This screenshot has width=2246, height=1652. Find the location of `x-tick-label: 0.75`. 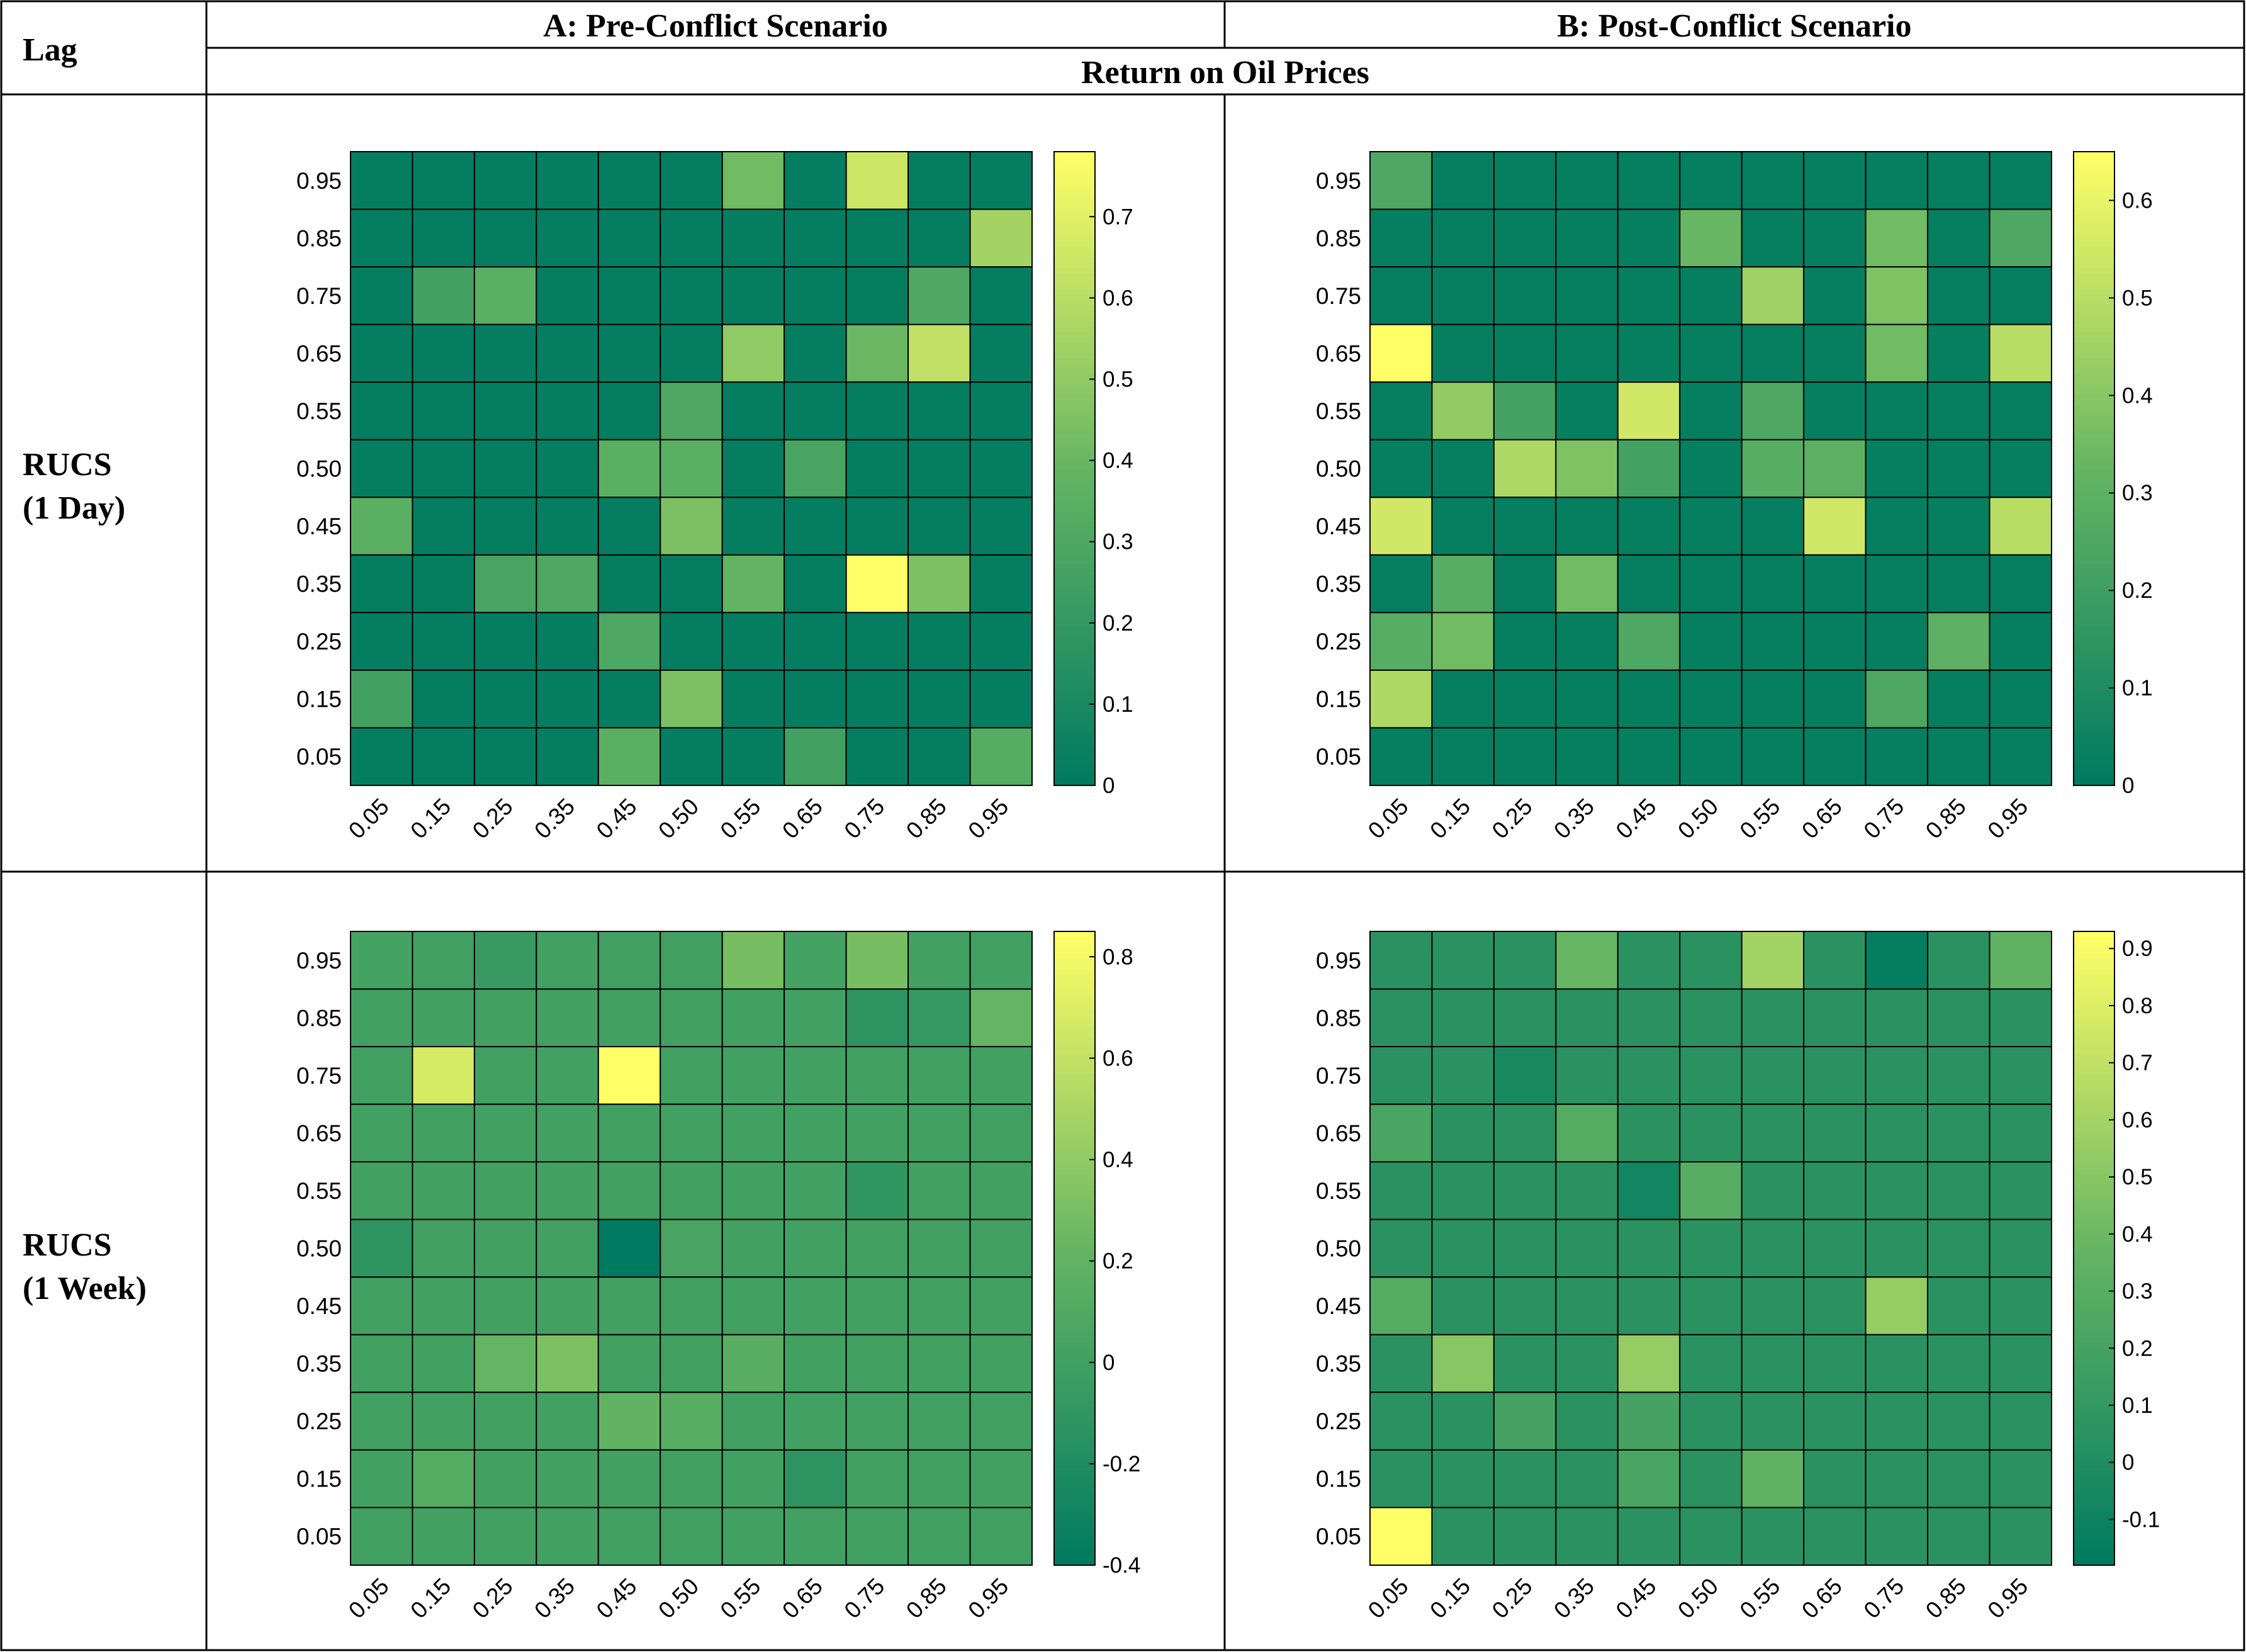

x-tick-label: 0.75 is located at coordinates (864, 1598).